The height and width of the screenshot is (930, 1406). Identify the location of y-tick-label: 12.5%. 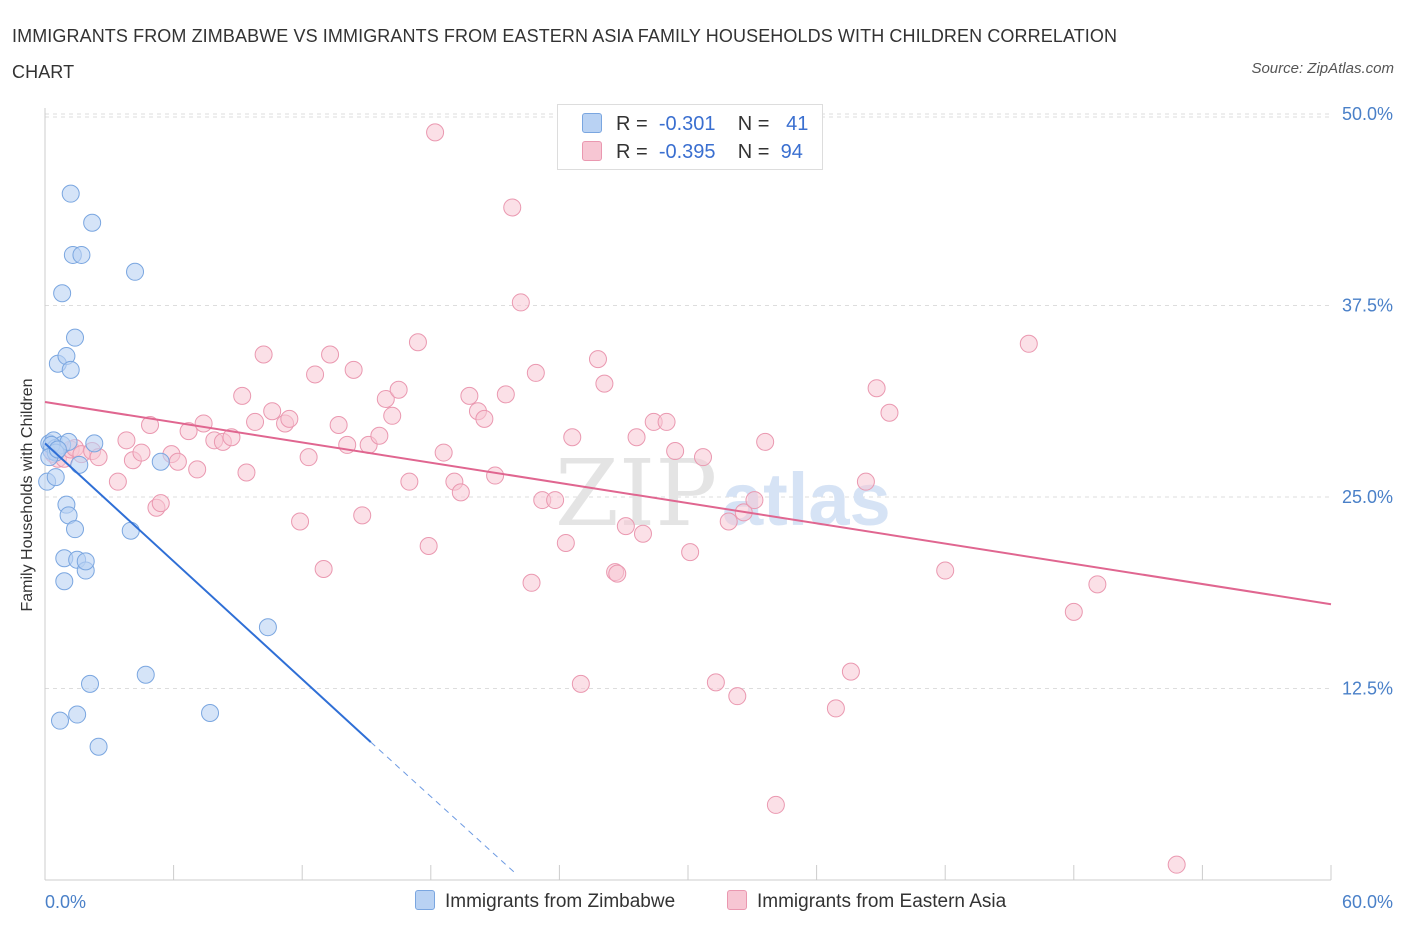
(1367, 689).